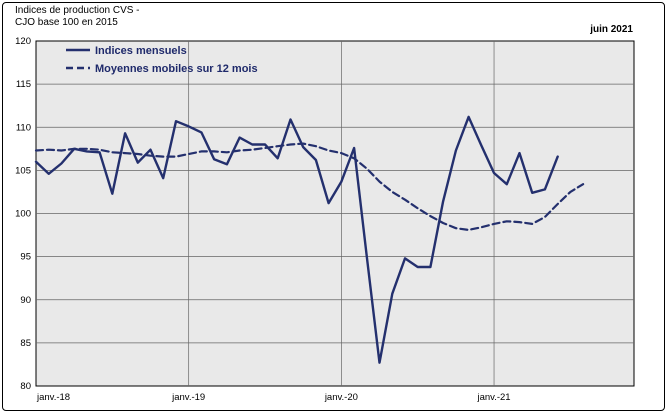  What do you see at coordinates (25, 343) in the screenshot?
I see `y-tick-label: 85` at bounding box center [25, 343].